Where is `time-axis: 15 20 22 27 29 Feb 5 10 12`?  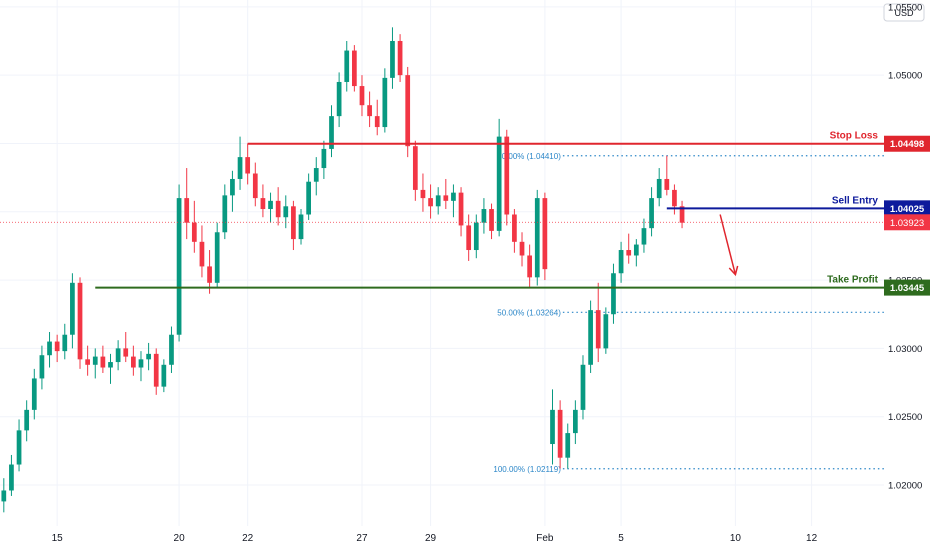 time-axis: 15 20 22 27 29 Feb 5 10 12 is located at coordinates (435, 538).